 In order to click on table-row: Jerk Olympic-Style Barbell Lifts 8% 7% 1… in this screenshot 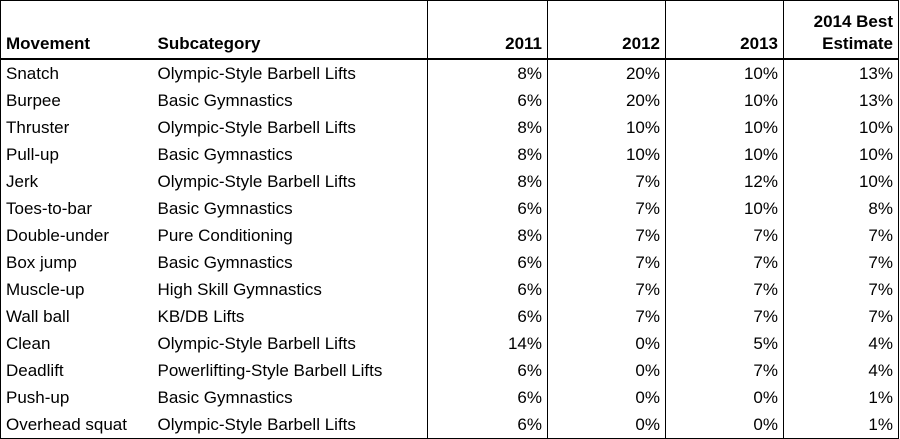, I will do `click(449, 181)`.